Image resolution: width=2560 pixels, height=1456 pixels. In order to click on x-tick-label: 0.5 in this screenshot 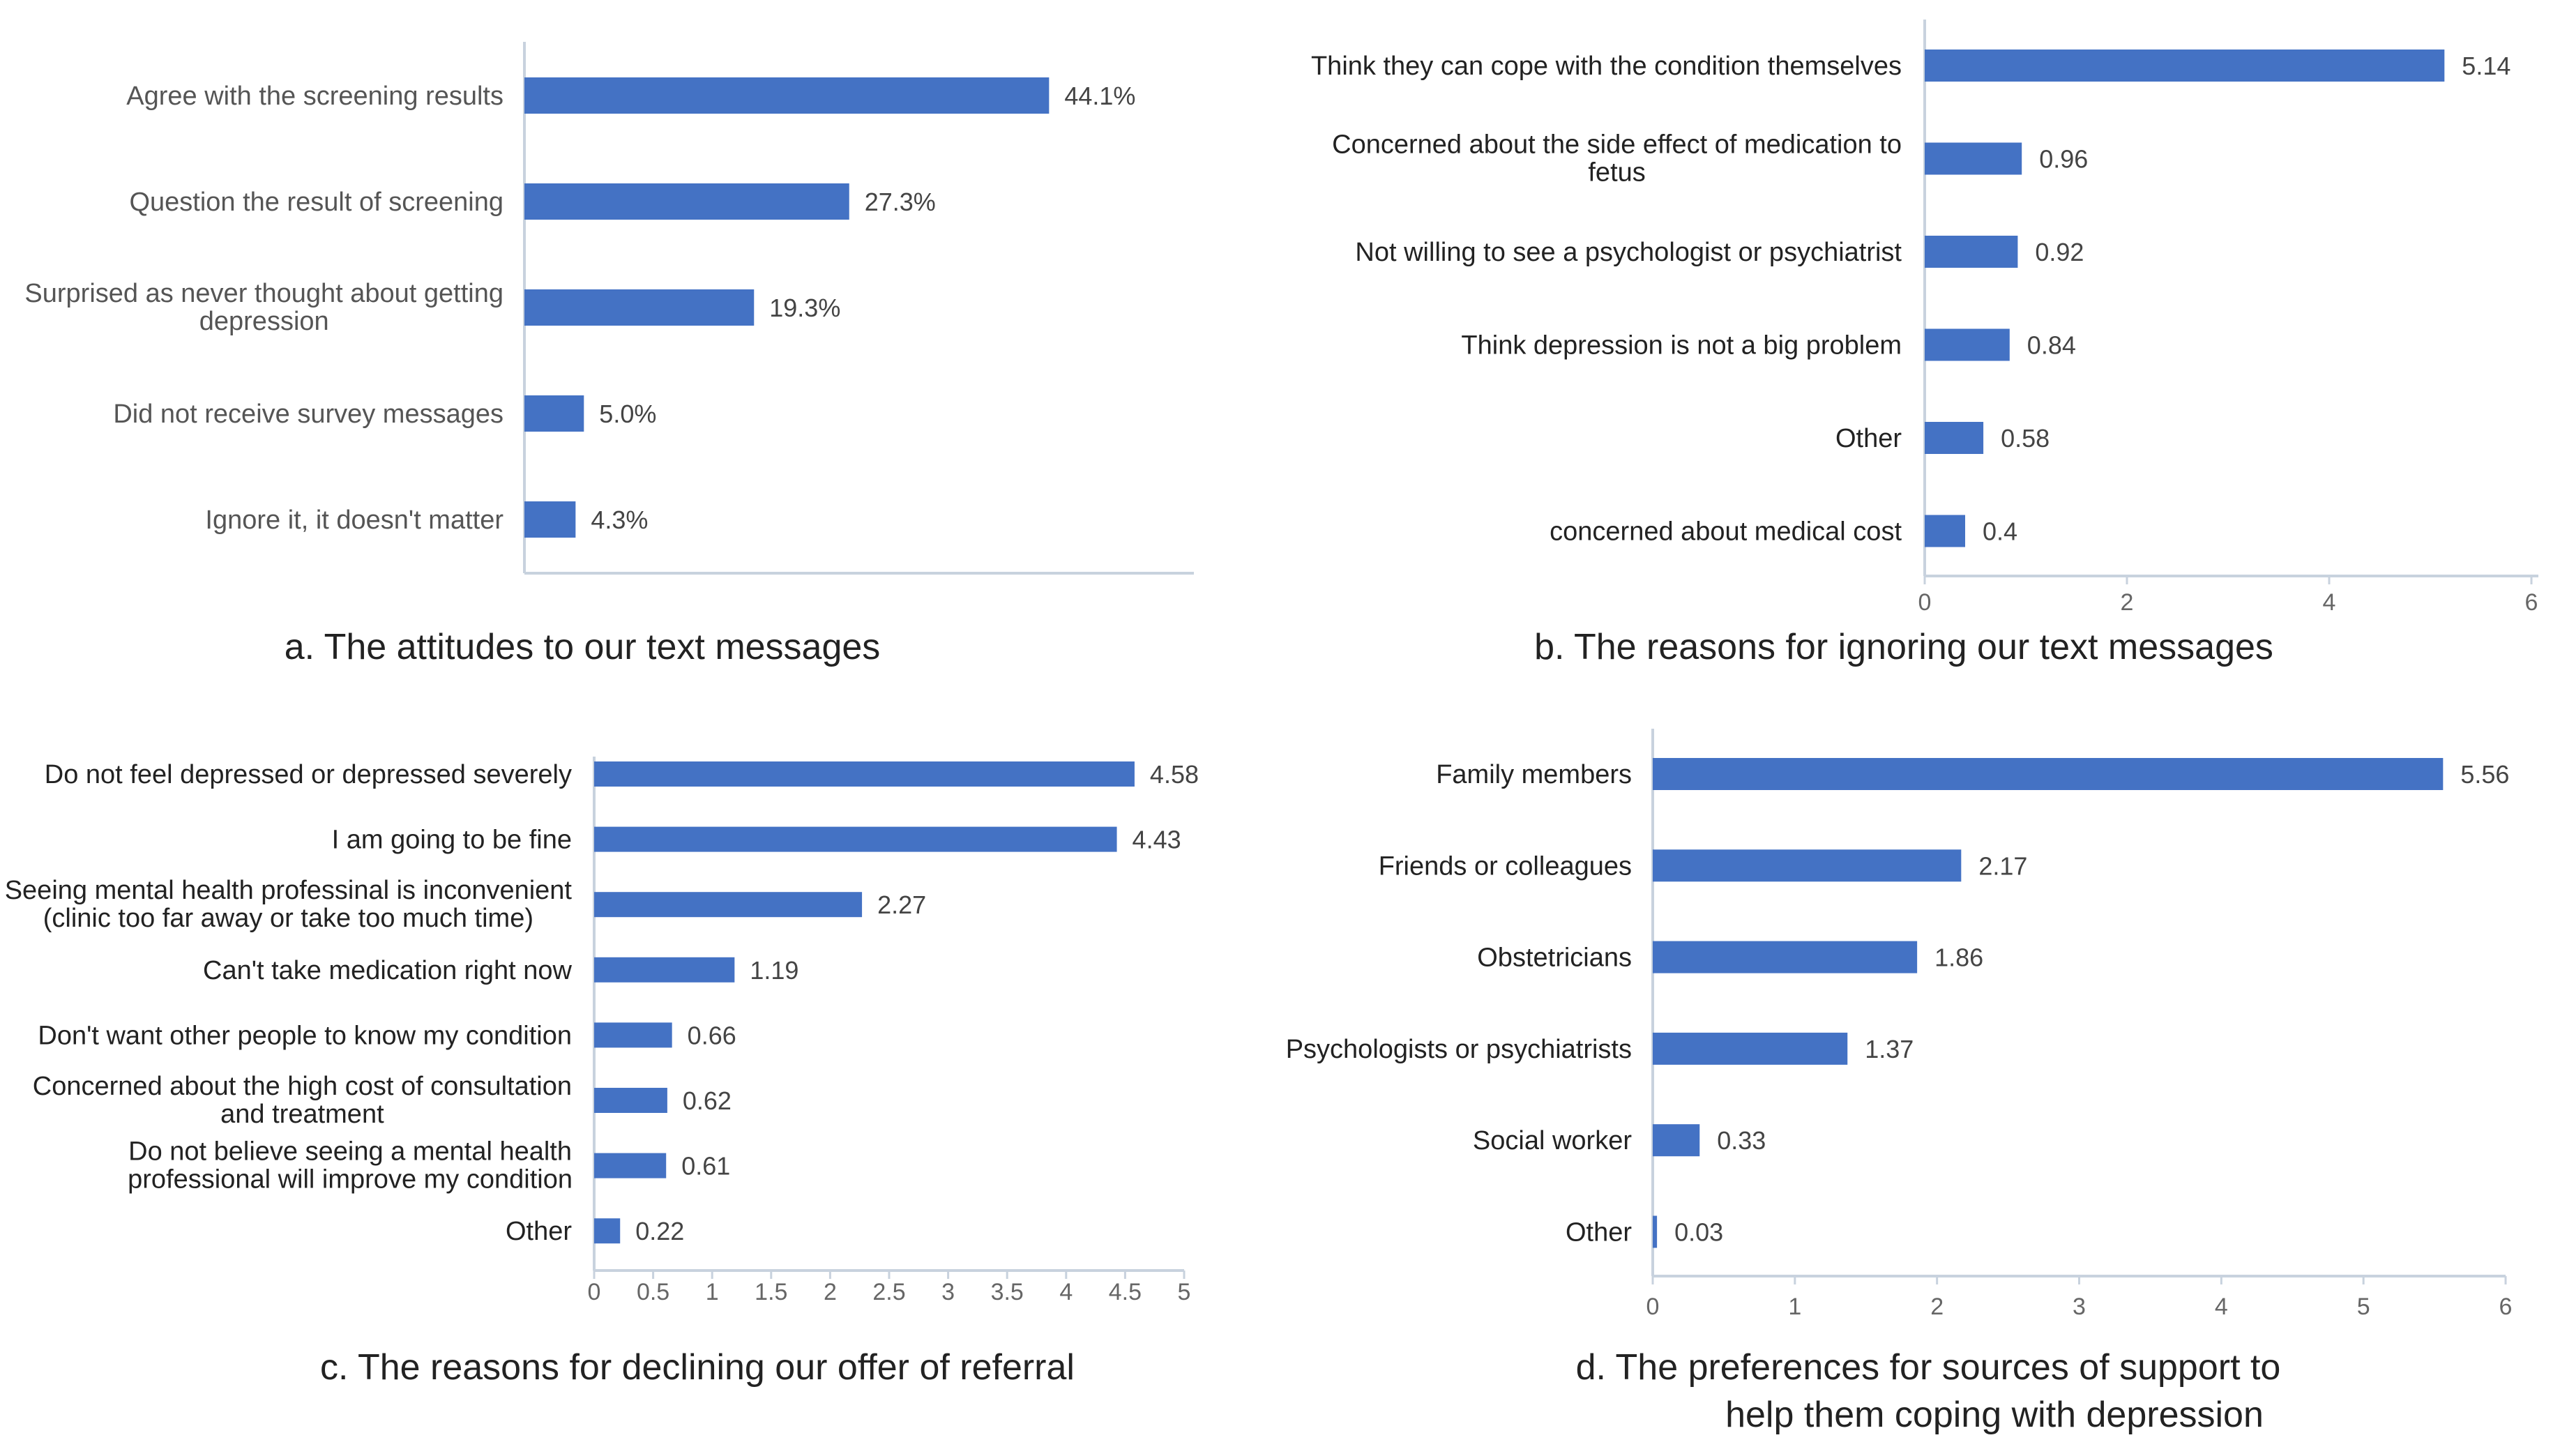, I will do `click(653, 1292)`.